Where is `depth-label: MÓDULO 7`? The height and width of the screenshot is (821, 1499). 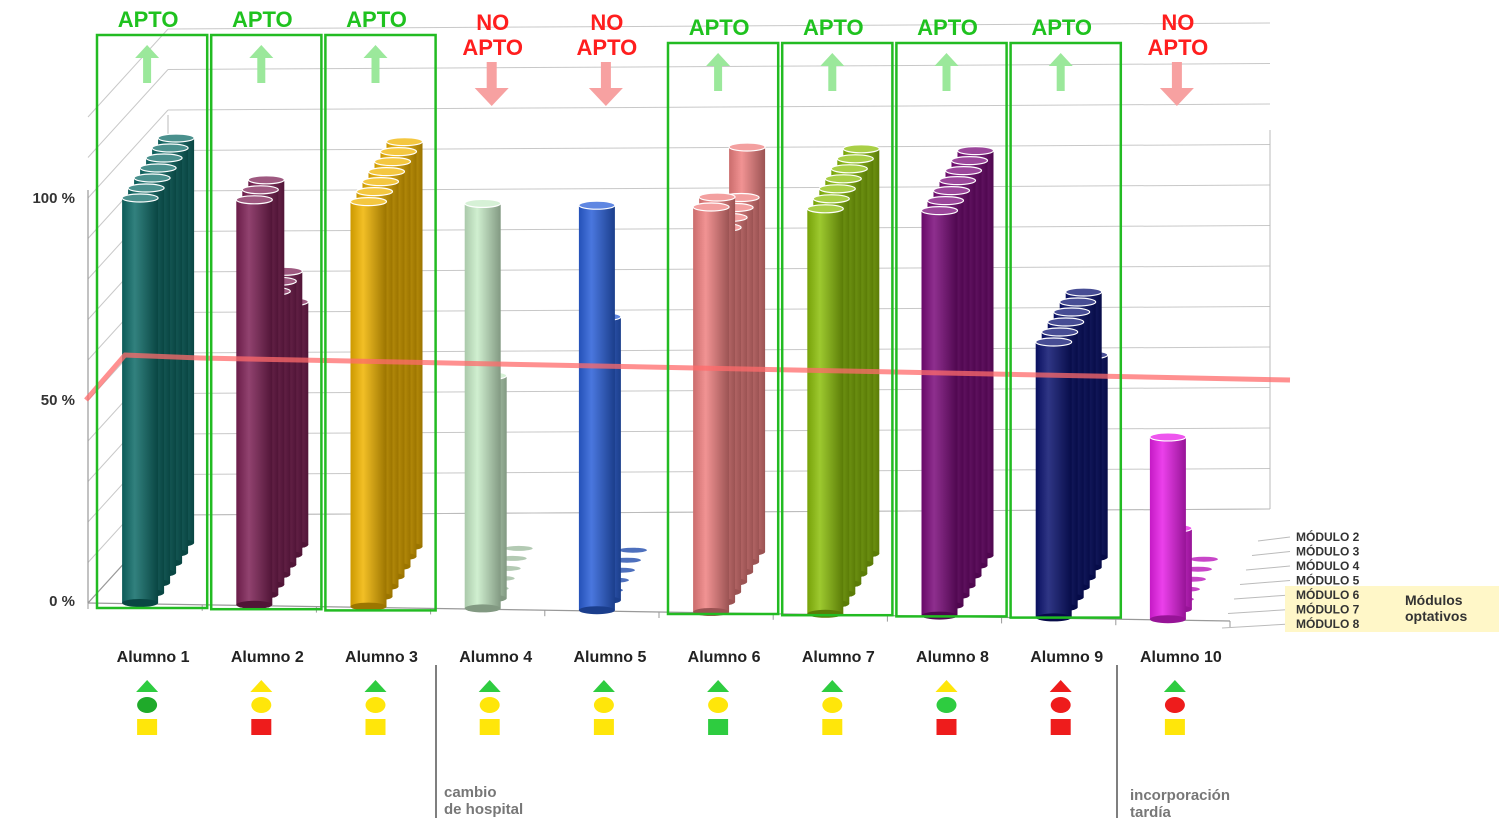 depth-label: MÓDULO 7 is located at coordinates (1328, 609).